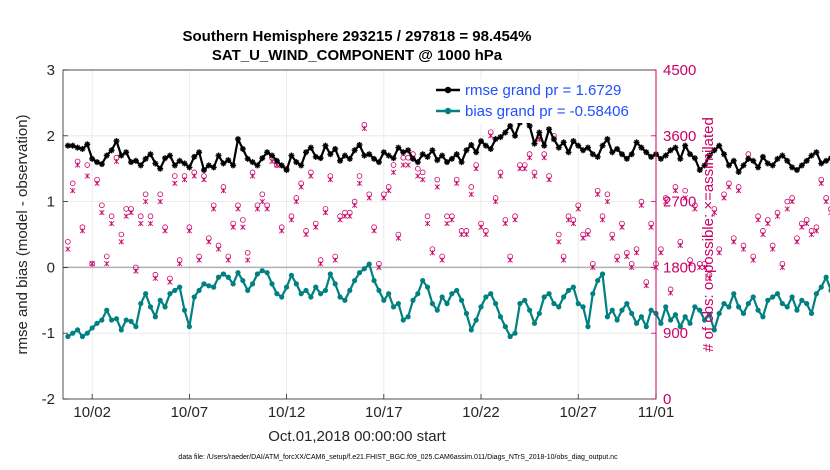 The height and width of the screenshot is (470, 830). Describe the element at coordinates (92, 412) in the screenshot. I see `x-tick-label: 10/02` at that location.